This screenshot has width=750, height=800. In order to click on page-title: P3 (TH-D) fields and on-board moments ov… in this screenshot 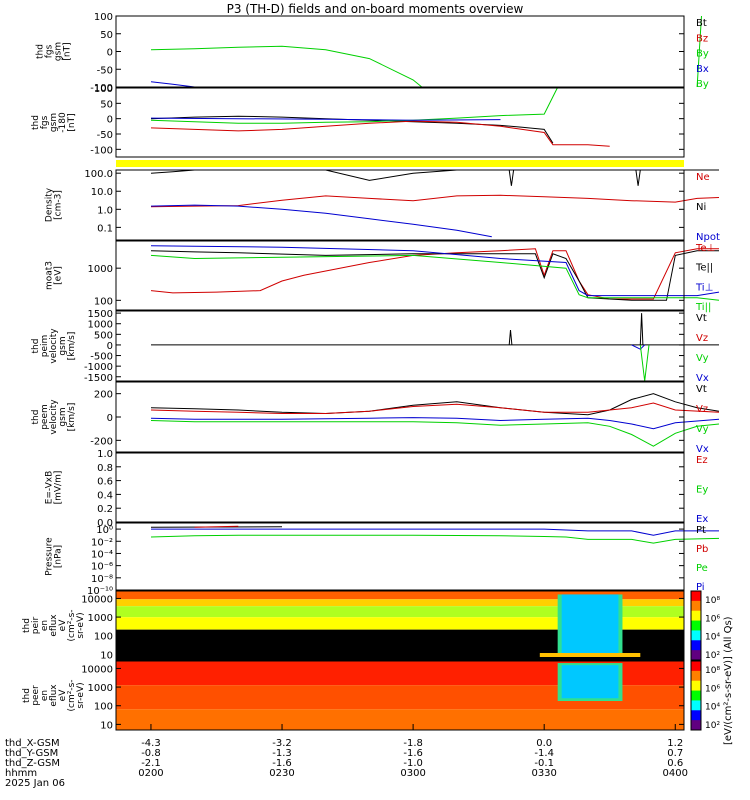, I will do `click(375, 9)`.